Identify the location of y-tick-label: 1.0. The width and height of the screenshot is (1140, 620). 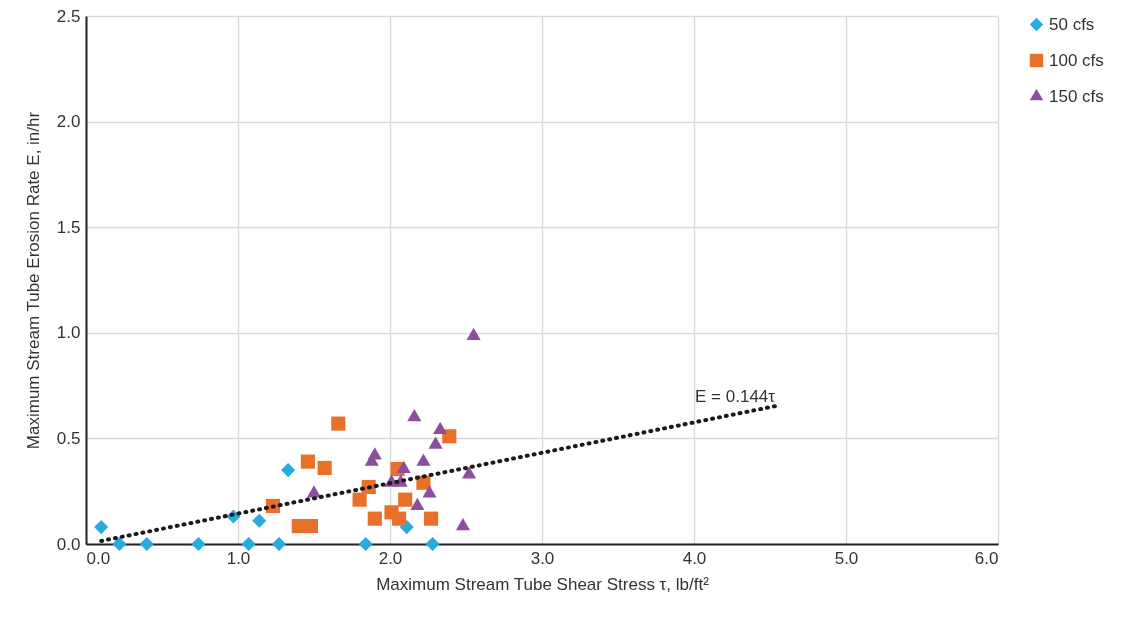
(68, 333).